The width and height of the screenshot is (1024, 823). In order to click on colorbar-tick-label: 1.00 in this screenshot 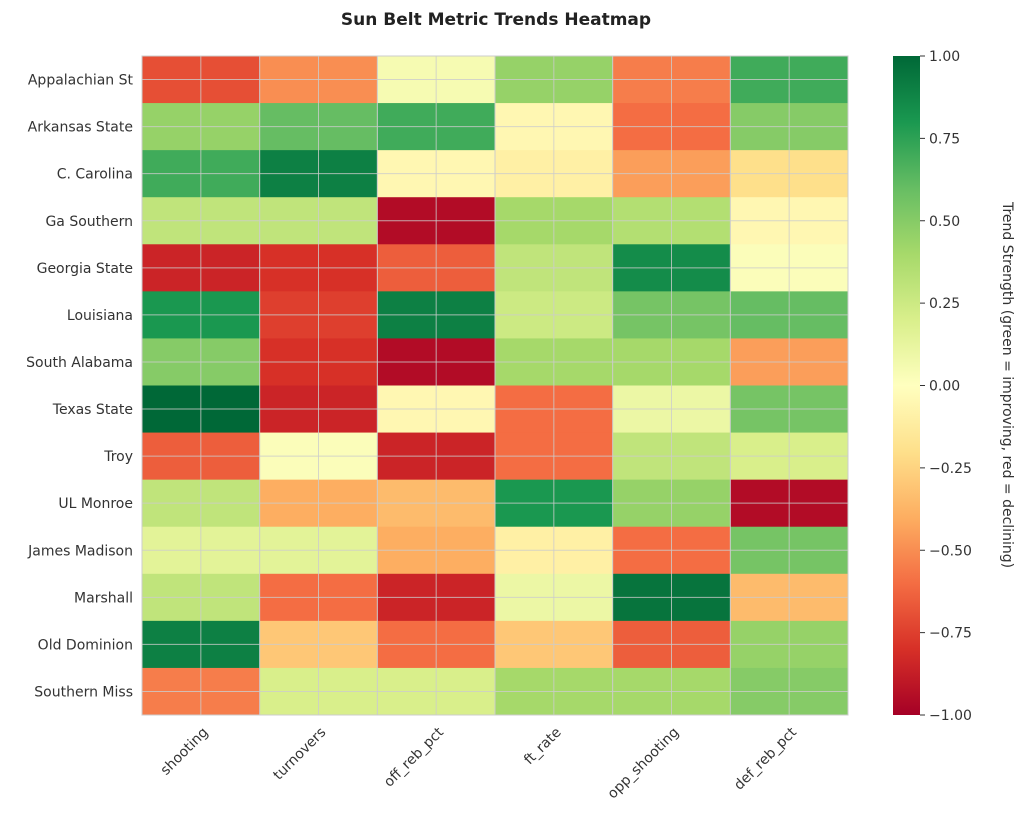, I will do `click(944, 57)`.